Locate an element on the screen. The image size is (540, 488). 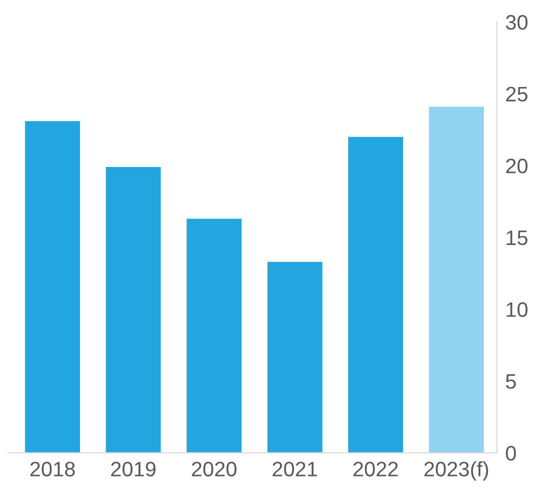
x-tick-label: 2022 is located at coordinates (376, 469).